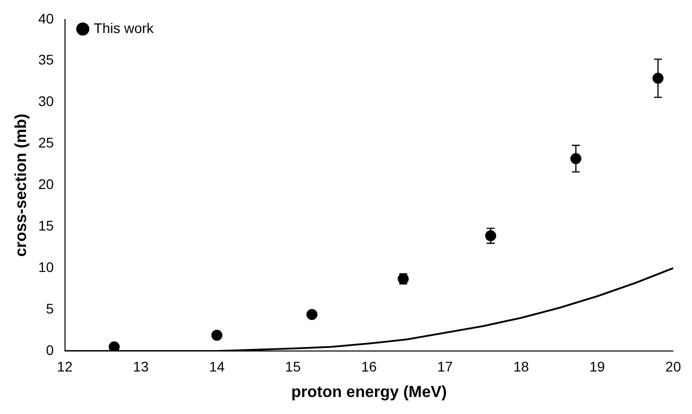  What do you see at coordinates (50, 308) in the screenshot?
I see `y-tick-label: 5` at bounding box center [50, 308].